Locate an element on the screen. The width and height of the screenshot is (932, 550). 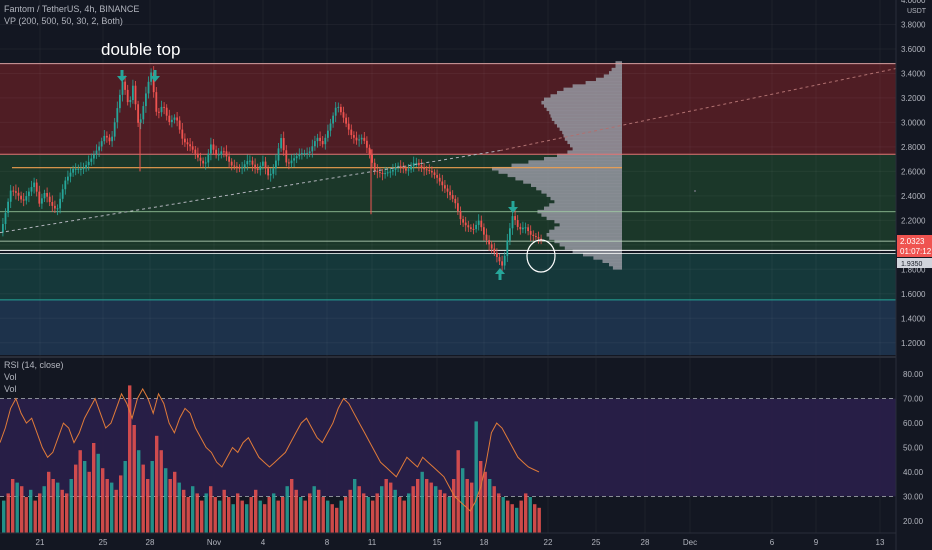
volume-profile is located at coordinates (557, 165).